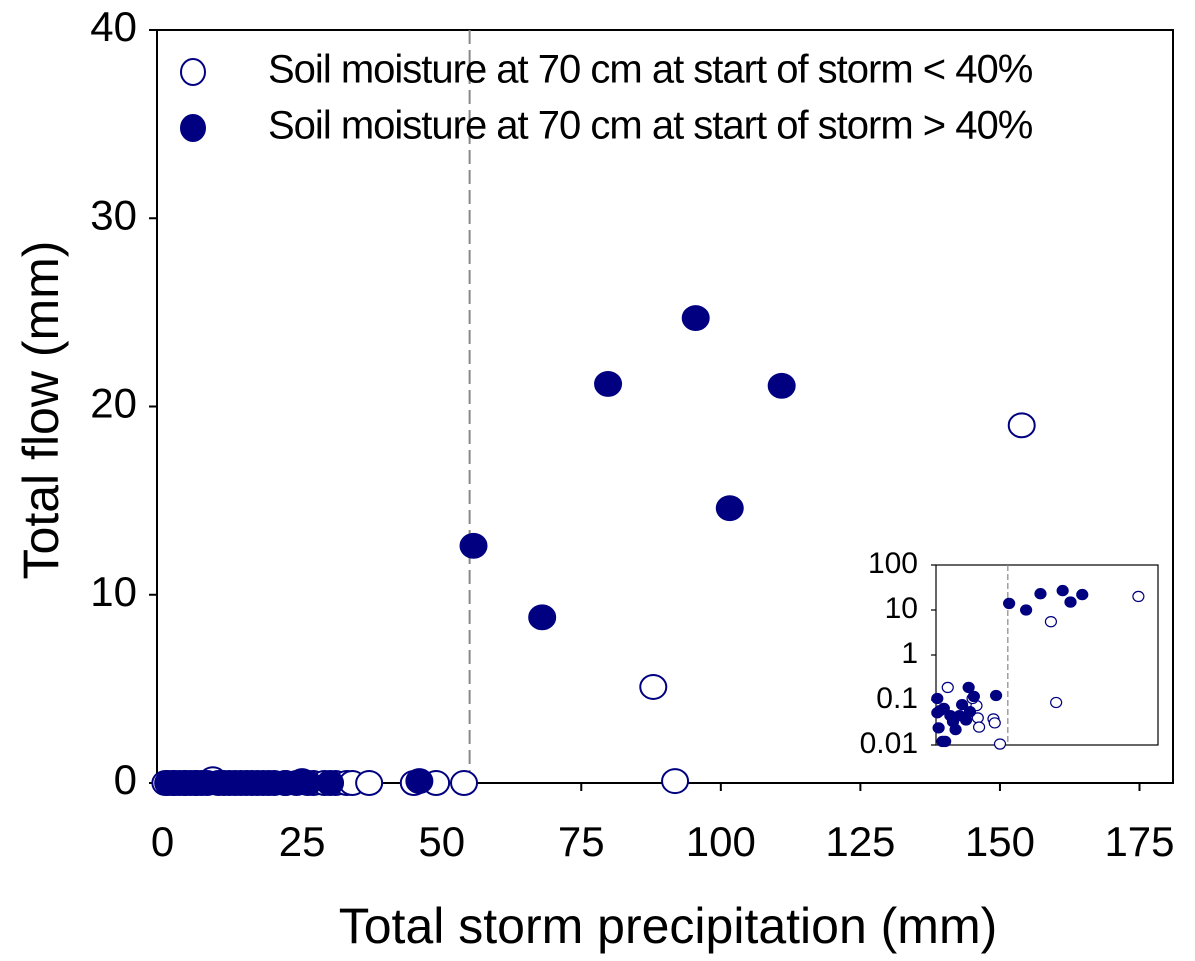 The width and height of the screenshot is (1195, 961). Describe the element at coordinates (893, 563) in the screenshot. I see `y-tick-label: 100` at that location.